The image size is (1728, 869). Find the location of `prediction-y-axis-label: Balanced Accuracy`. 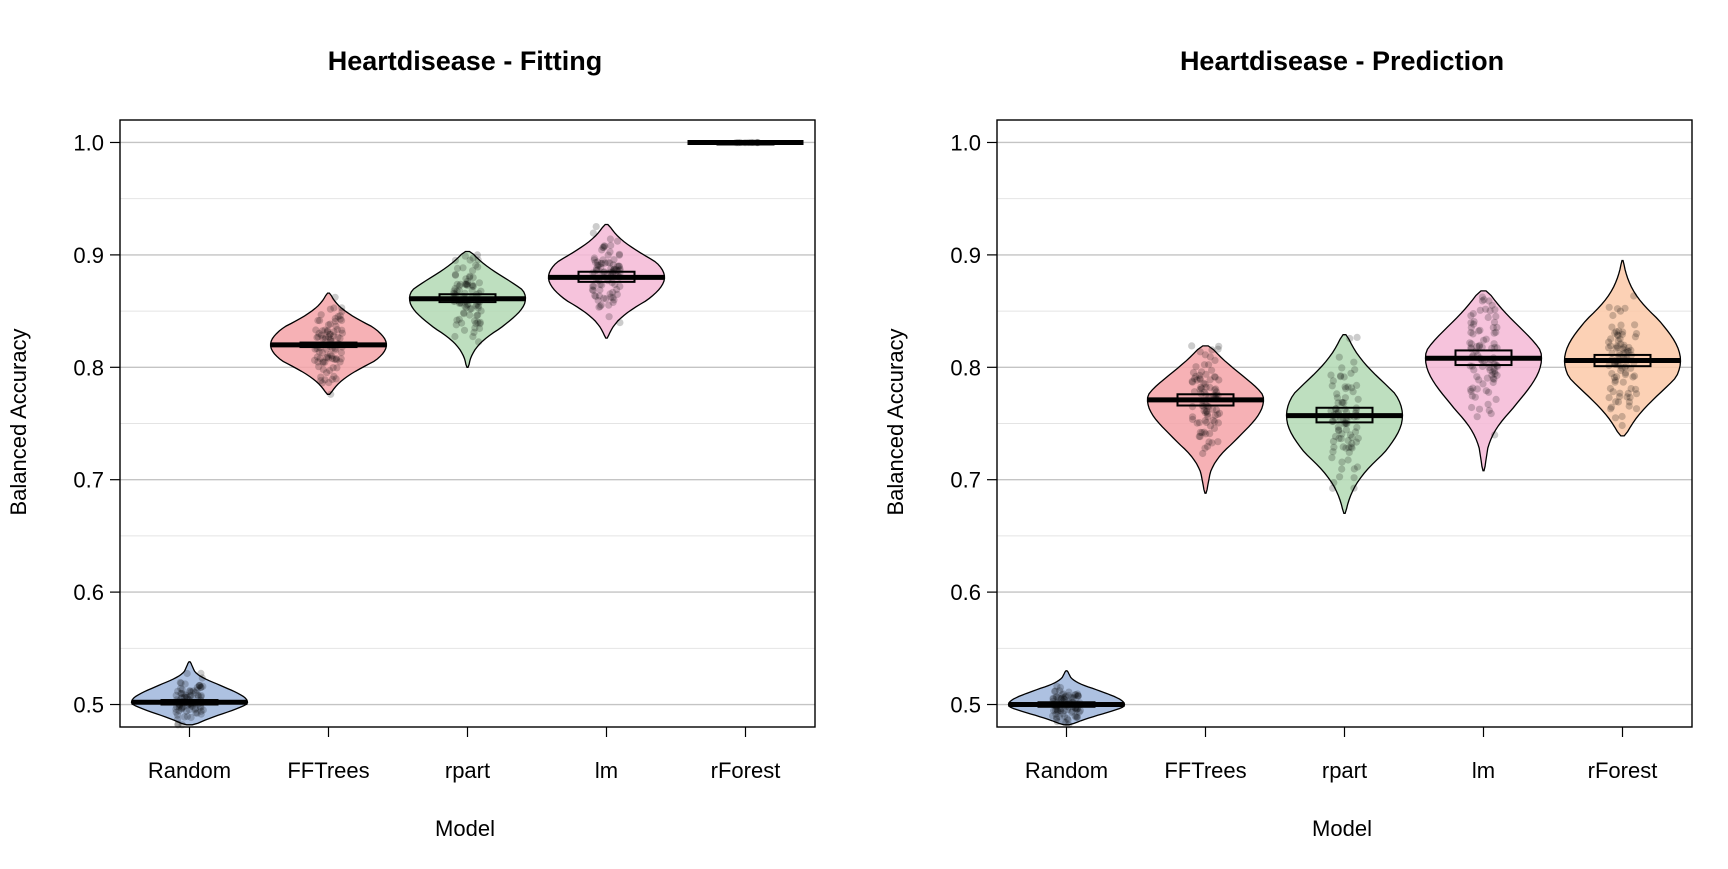

prediction-y-axis-label: Balanced Accuracy is located at coordinates (895, 421).